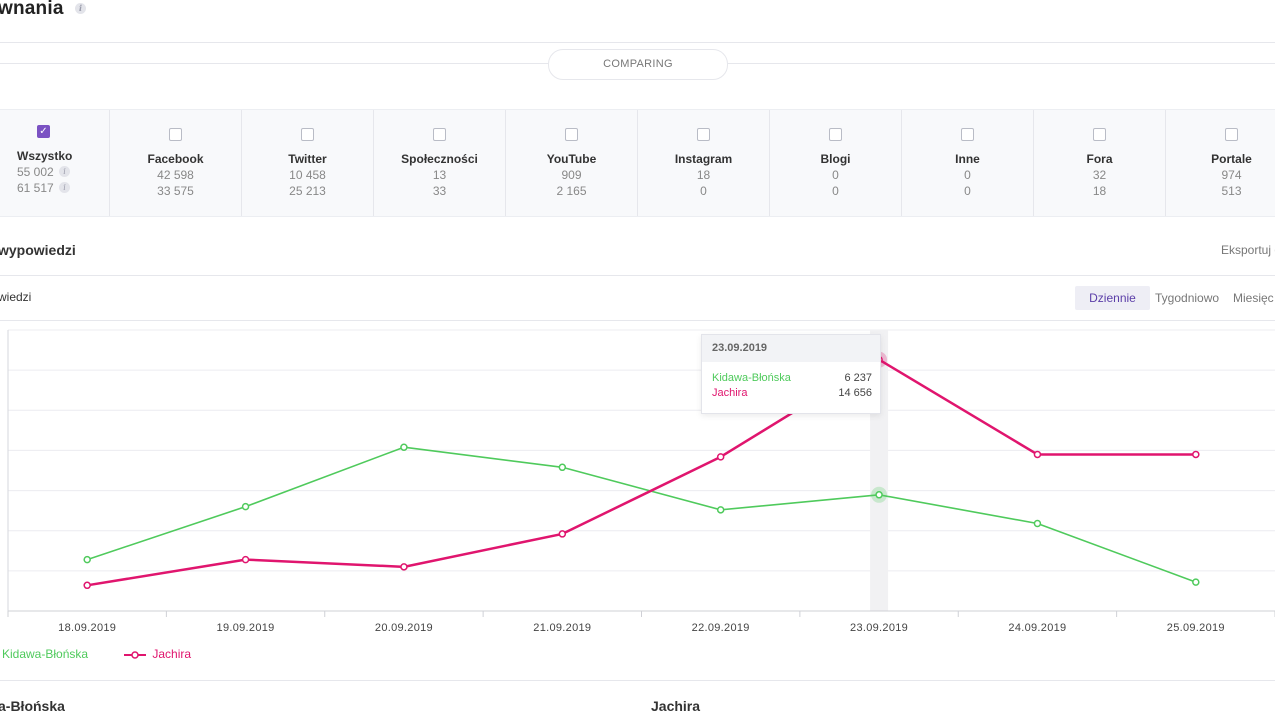 The height and width of the screenshot is (718, 1275). I want to click on filter-label: Fora, so click(1099, 159).